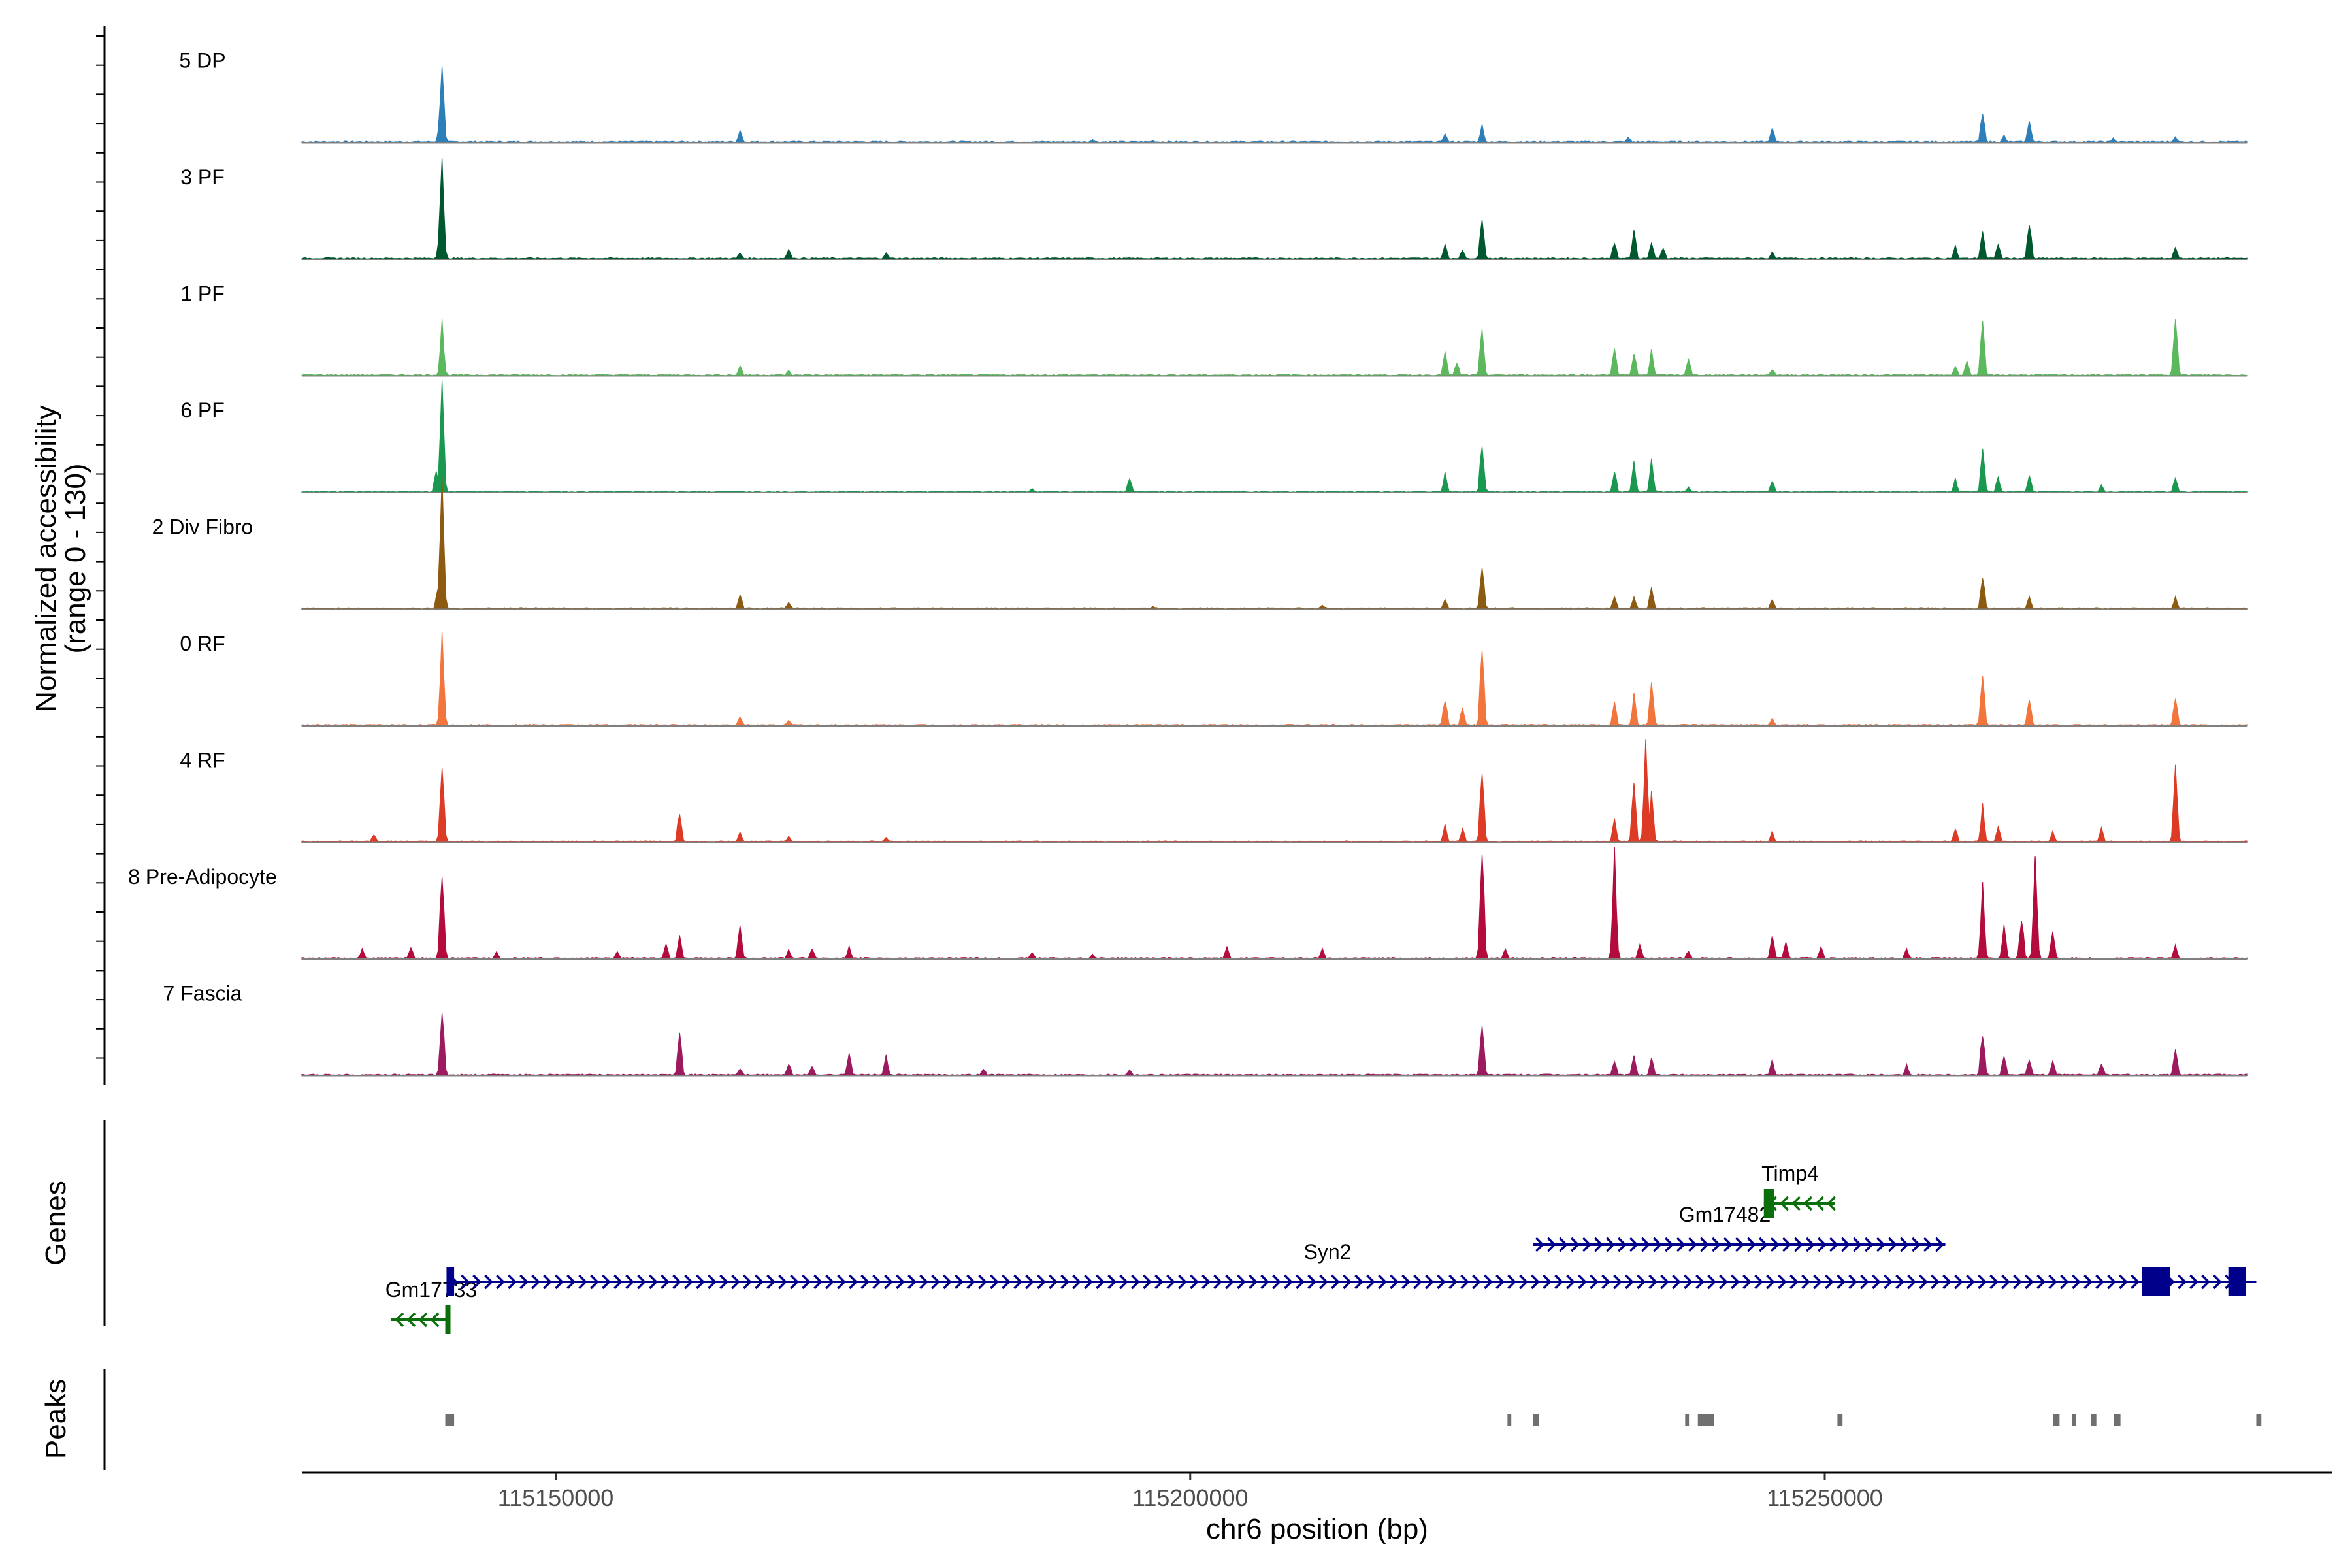 This screenshot has height=1568, width=2352. I want to click on coverage-track: 3 PF, so click(1214, 209).